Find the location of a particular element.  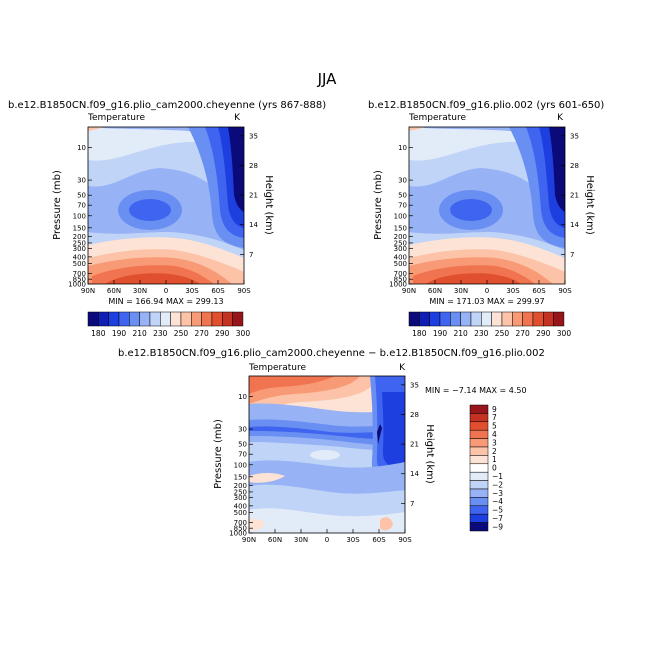

x-tick-label: 90N is located at coordinates (409, 291).